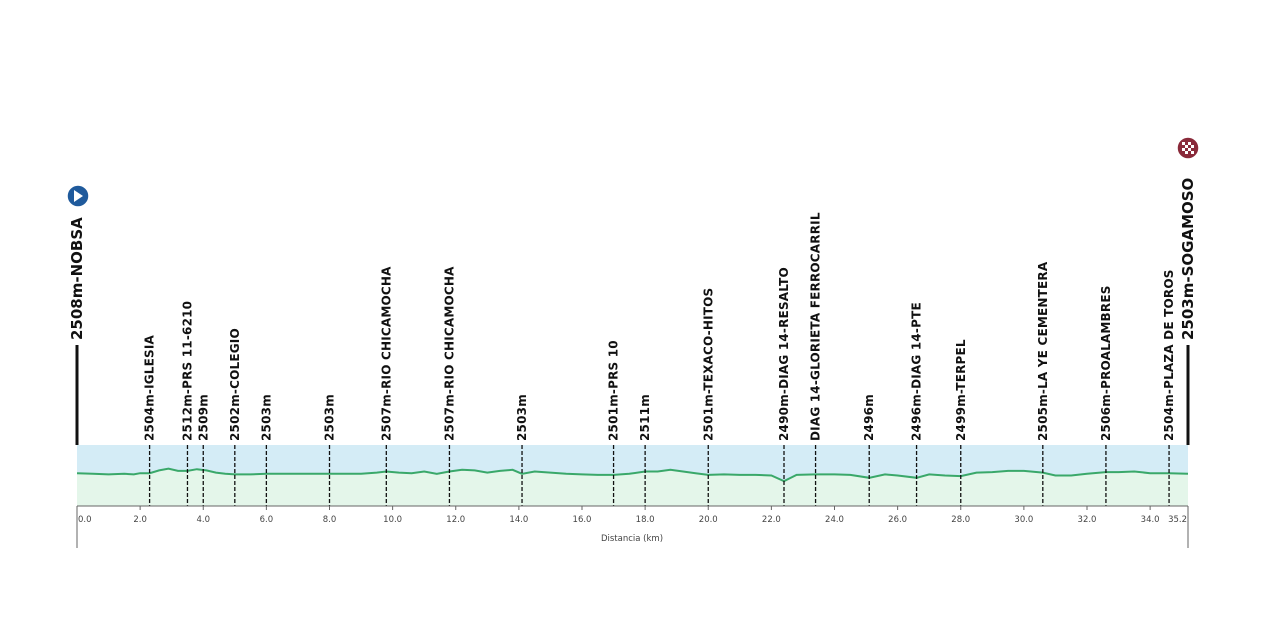  What do you see at coordinates (203, 520) in the screenshot?
I see `x-tick-label: 4.0` at bounding box center [203, 520].